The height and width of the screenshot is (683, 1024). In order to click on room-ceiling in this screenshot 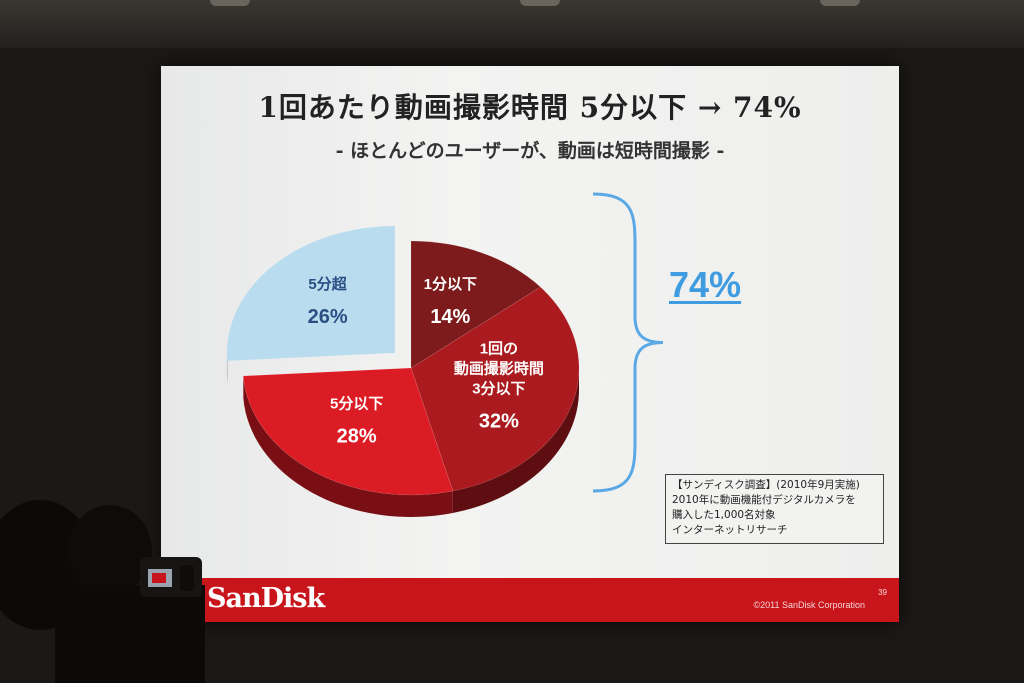, I will do `click(512, 24)`.